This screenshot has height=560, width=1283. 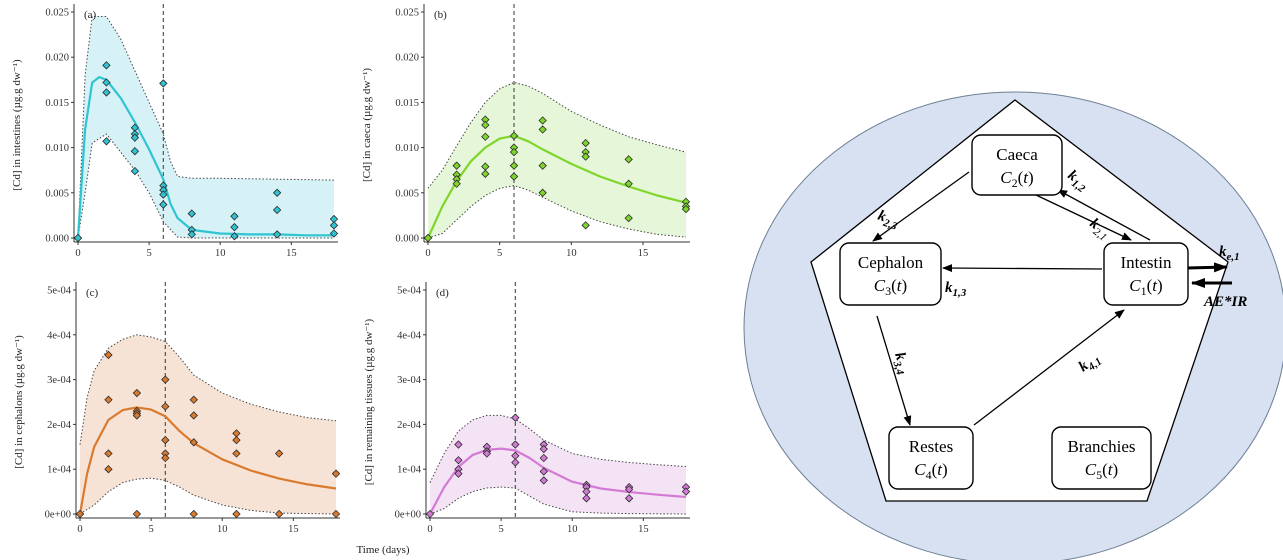 What do you see at coordinates (1083, 217) in the screenshot?
I see `arrow-caeca-to-intestin` at bounding box center [1083, 217].